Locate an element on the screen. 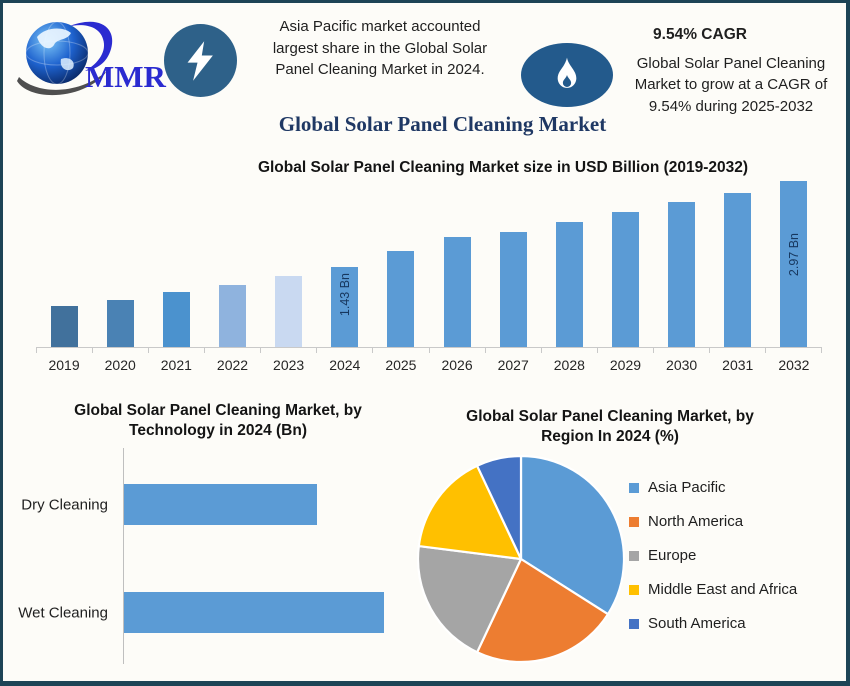 This screenshot has height=686, width=850. year-label-2029: 2029 is located at coordinates (625, 365).